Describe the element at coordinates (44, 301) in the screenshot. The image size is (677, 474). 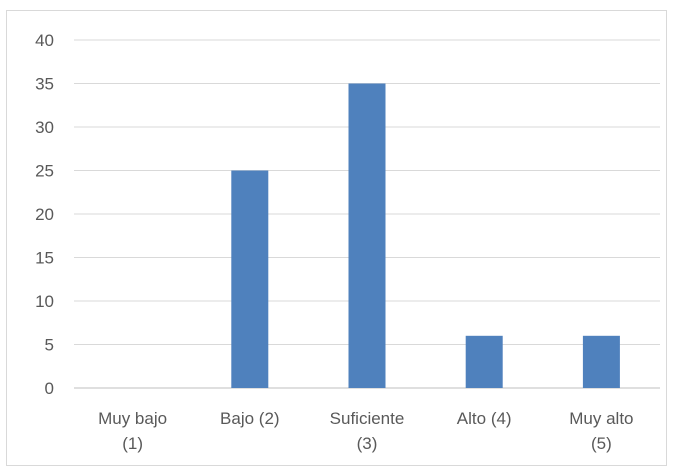
I see `y-tick-label: 10` at that location.